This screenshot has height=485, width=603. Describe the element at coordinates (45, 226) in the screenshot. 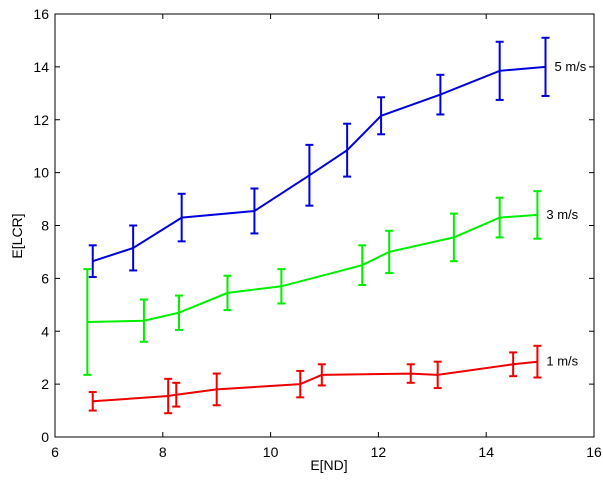

I see `y-tick-label: 8` at that location.